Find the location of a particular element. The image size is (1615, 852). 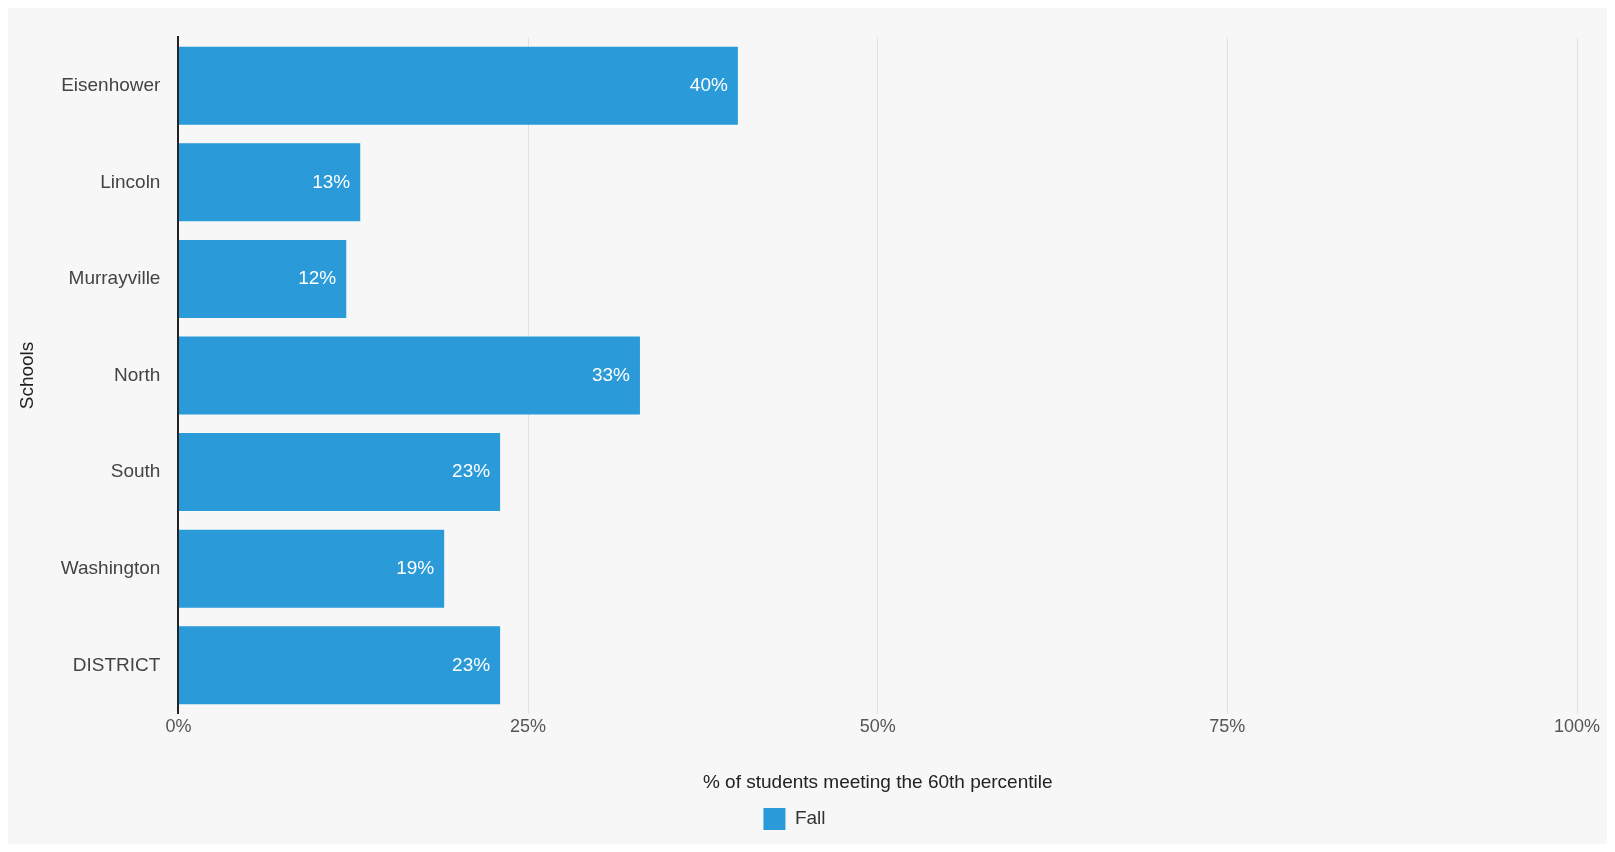

x-tick-label: 0% is located at coordinates (178, 726).